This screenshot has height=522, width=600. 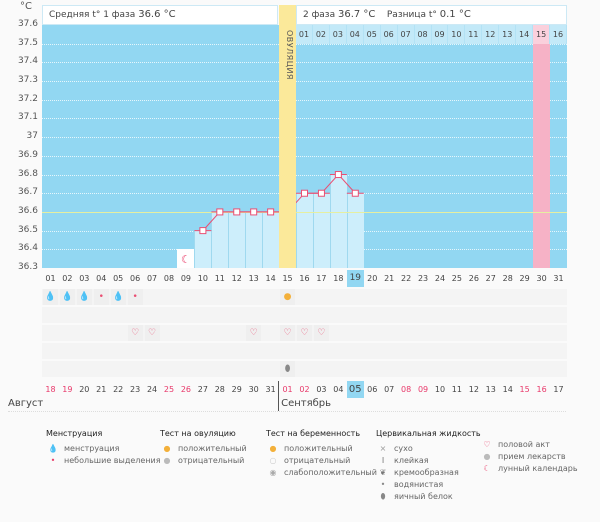 I want to click on cycle-day-label: 27, so click(x=490, y=278).